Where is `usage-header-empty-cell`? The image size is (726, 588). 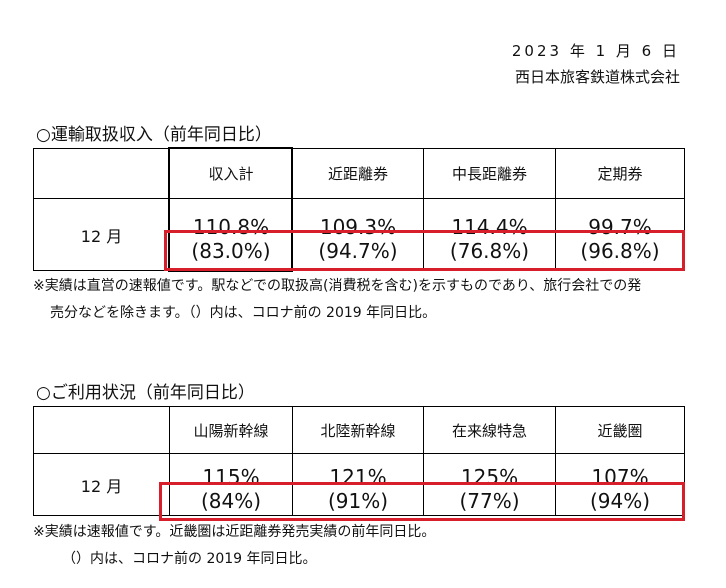 usage-header-empty-cell is located at coordinates (101, 430).